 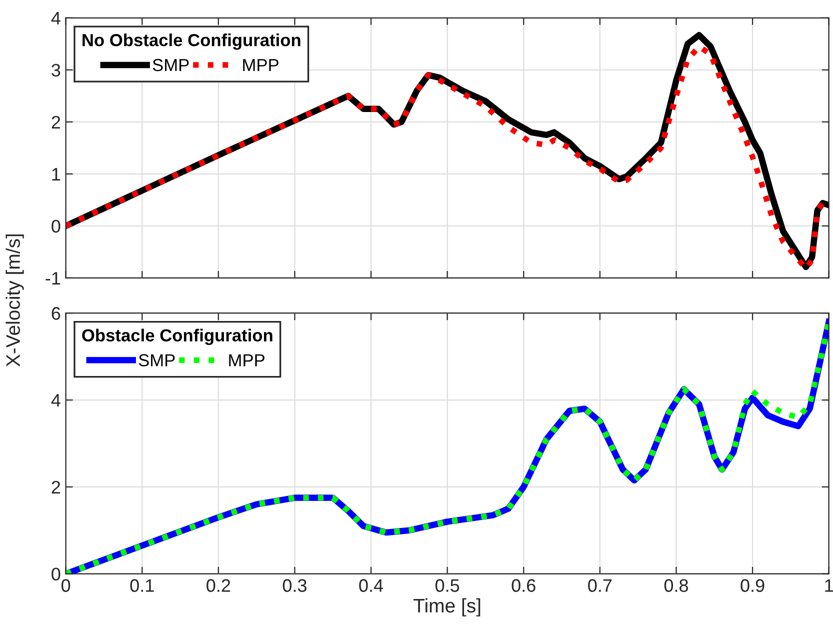 What do you see at coordinates (829, 585) in the screenshot?
I see `x-tick-label: 1` at bounding box center [829, 585].